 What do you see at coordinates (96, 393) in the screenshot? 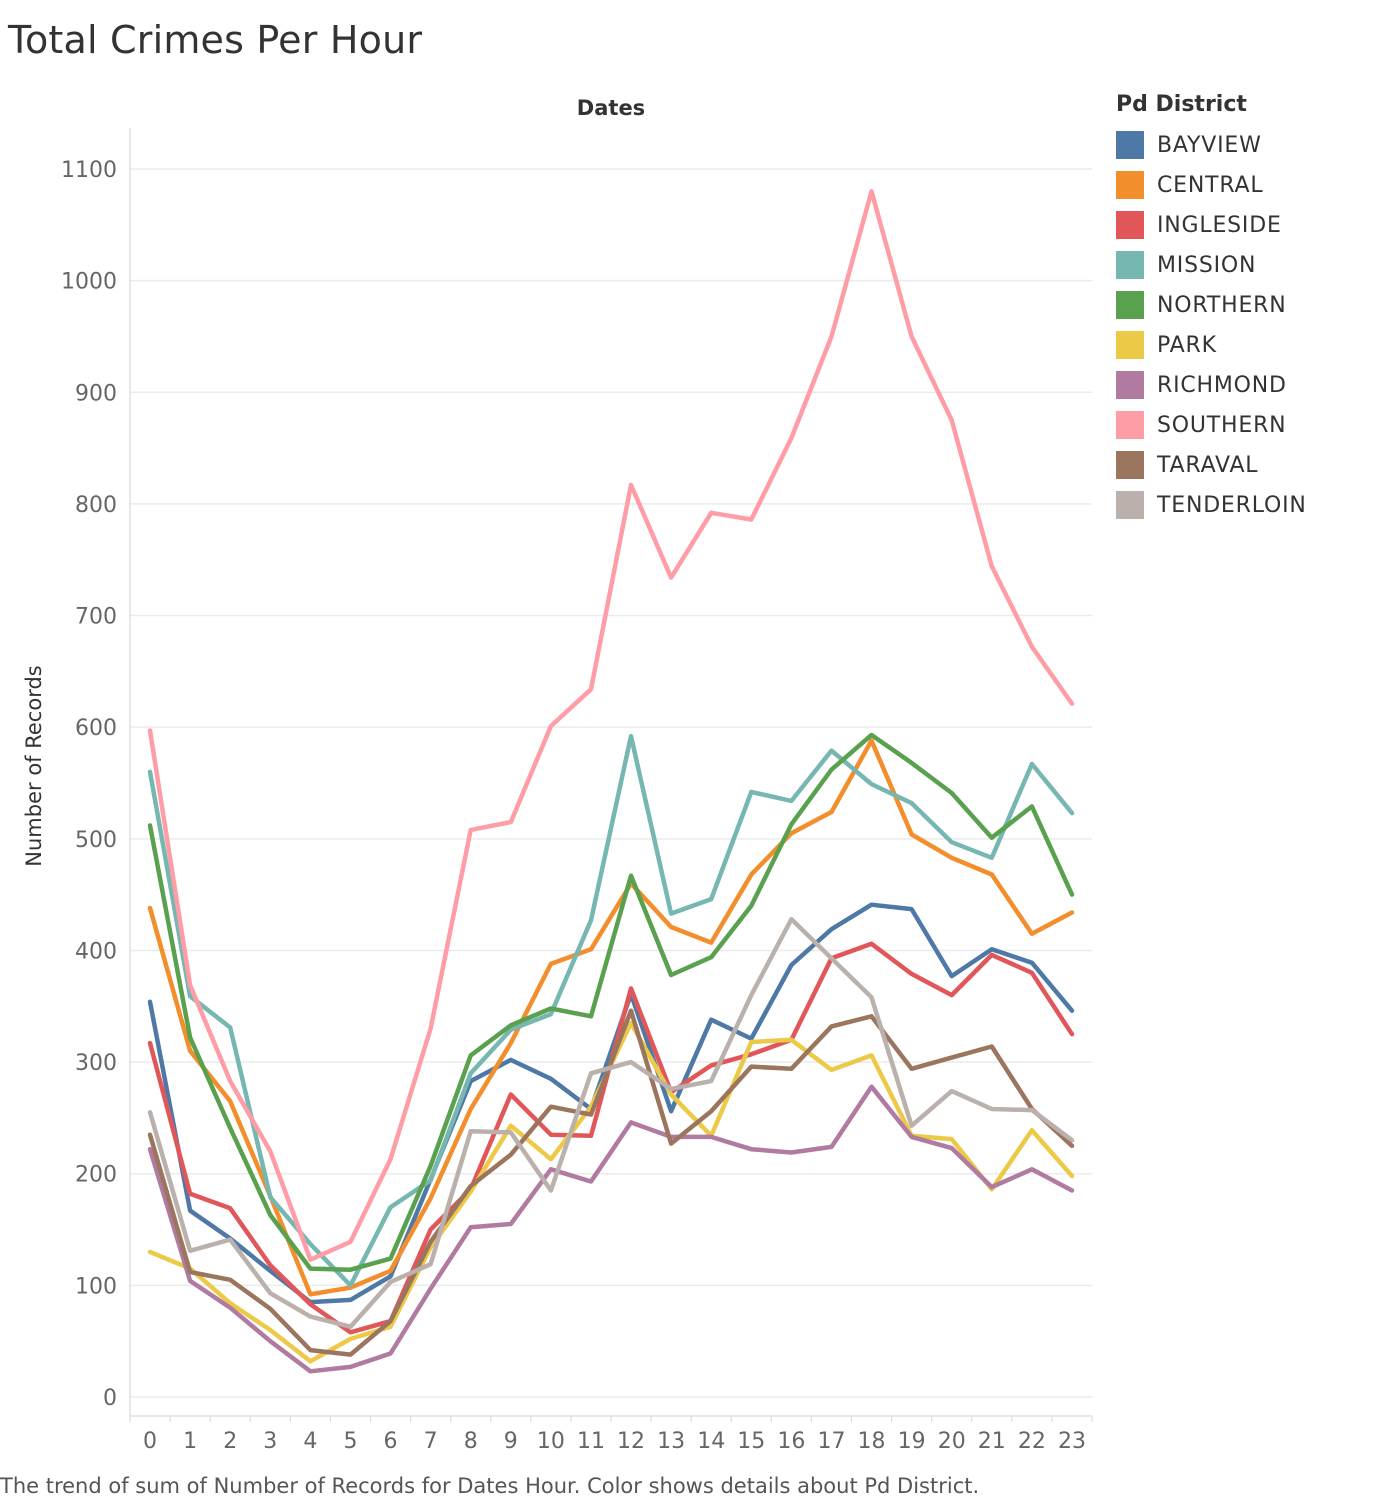
I see `y-tick-label: 900` at bounding box center [96, 393].